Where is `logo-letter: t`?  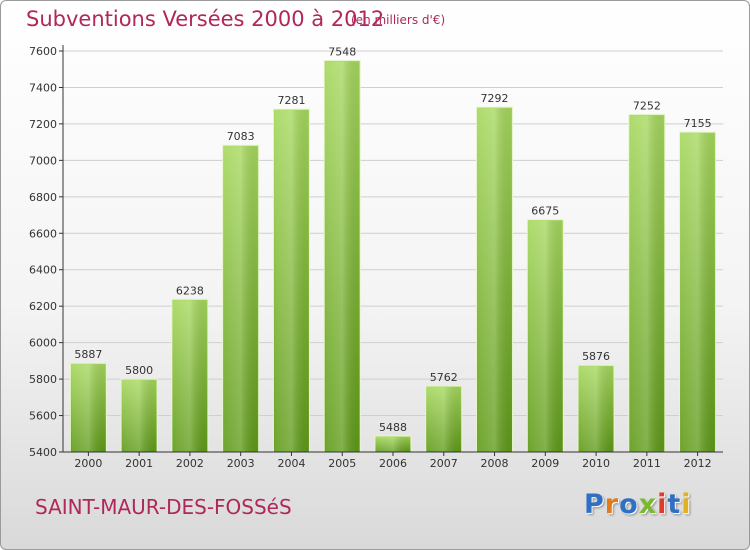 logo-letter: t is located at coordinates (674, 504).